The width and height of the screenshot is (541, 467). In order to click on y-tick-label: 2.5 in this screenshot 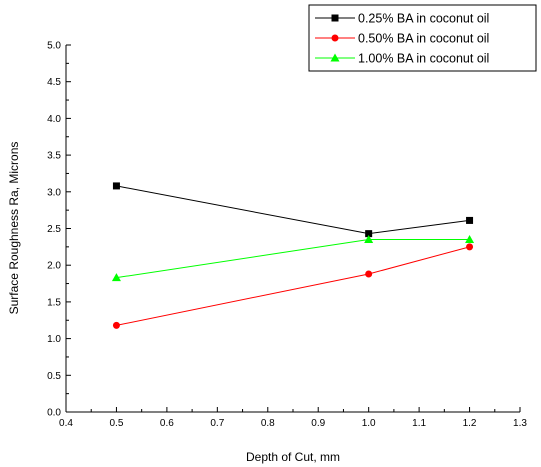, I will do `click(54, 229)`.